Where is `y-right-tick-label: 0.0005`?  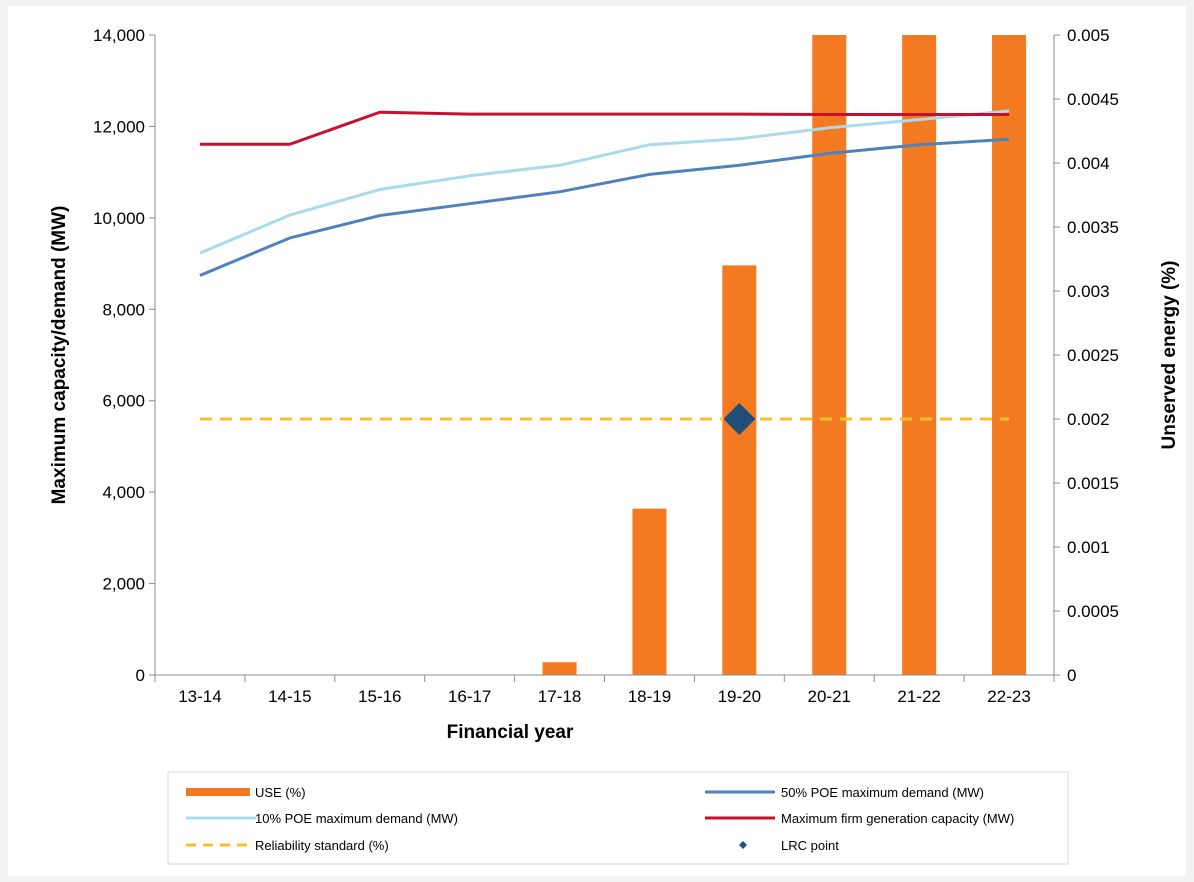
y-right-tick-label: 0.0005 is located at coordinates (1093, 611).